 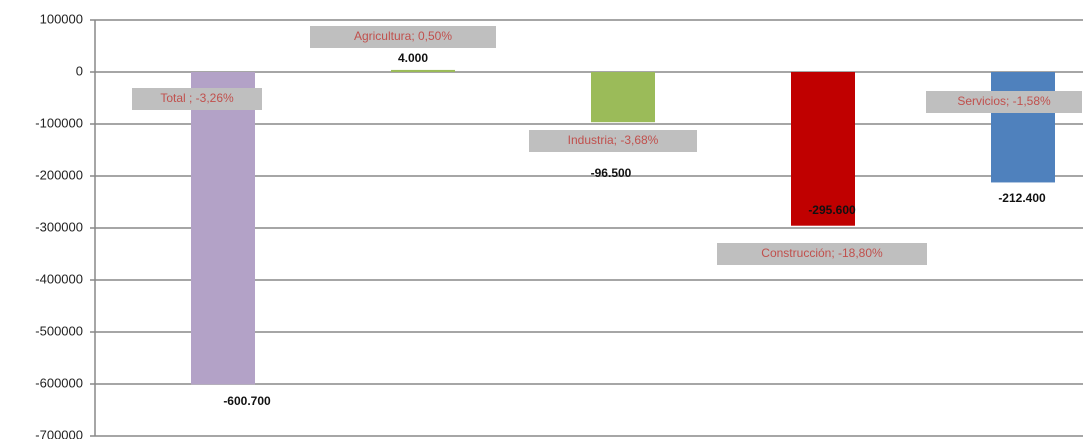 I want to click on y-tick-label: -700000, so click(x=59, y=433).